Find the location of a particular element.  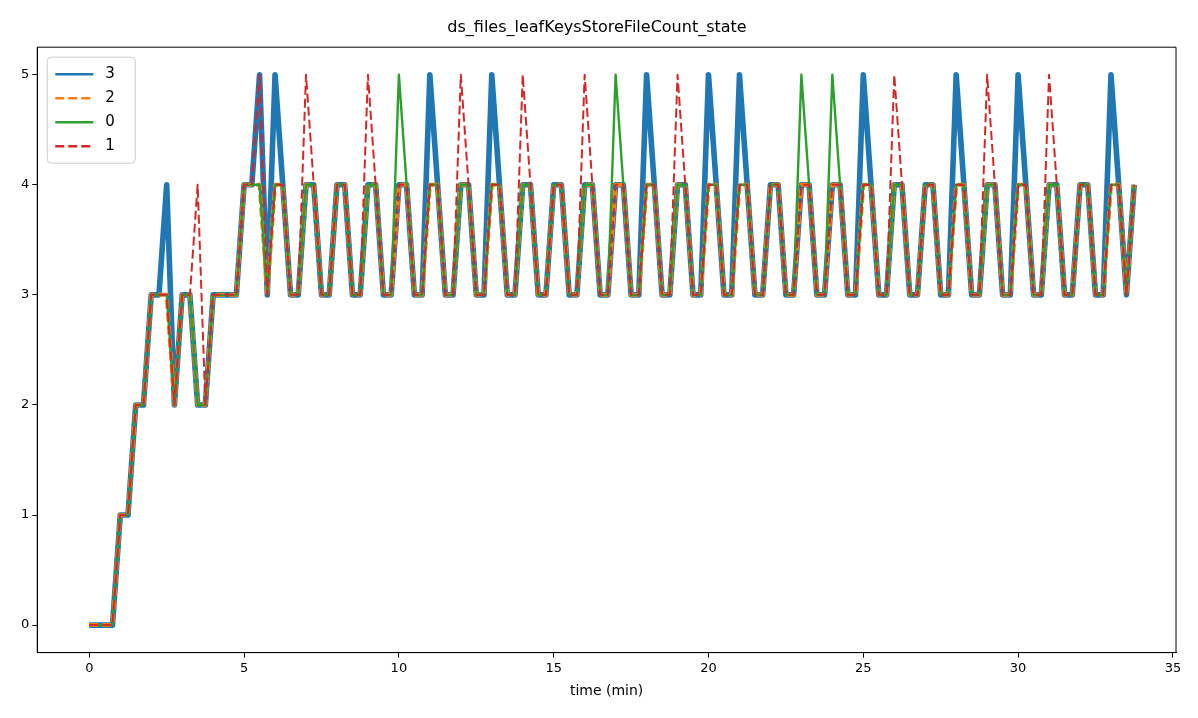

x-tick-label: 5 is located at coordinates (244, 667).